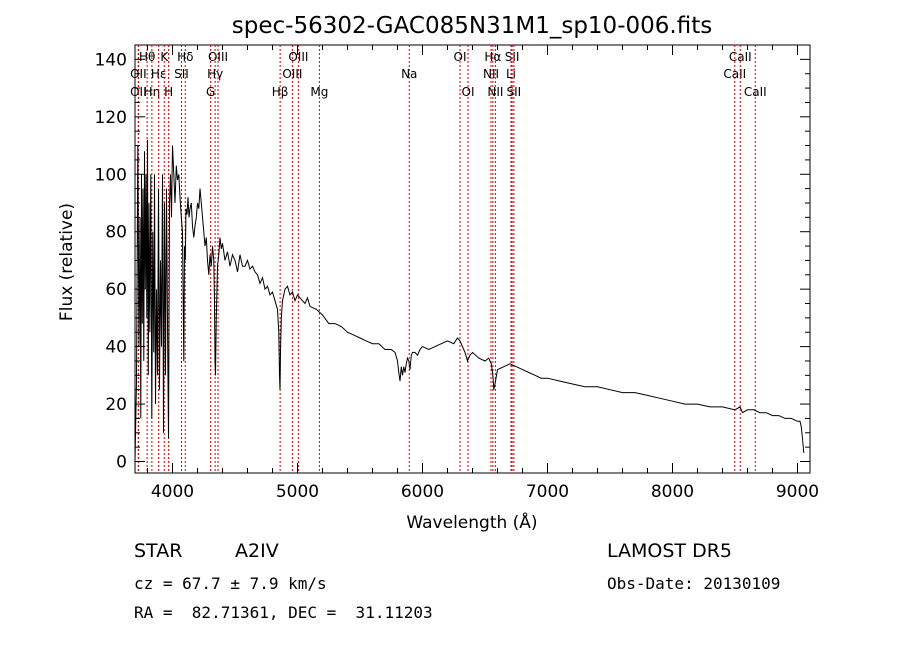 The width and height of the screenshot is (900, 649). What do you see at coordinates (669, 551) in the screenshot?
I see `survey-name: LAMOST DR5` at bounding box center [669, 551].